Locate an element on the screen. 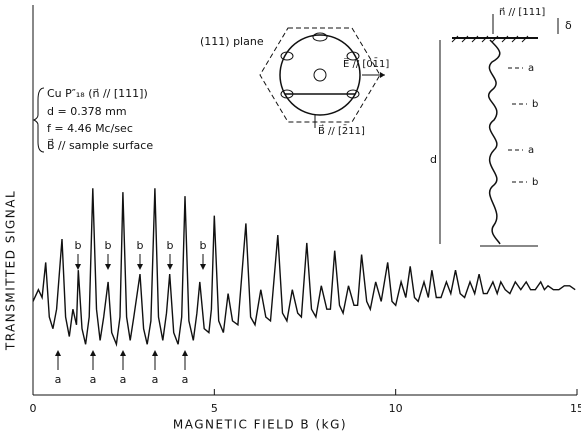  fermi-circle is located at coordinates (320, 75).